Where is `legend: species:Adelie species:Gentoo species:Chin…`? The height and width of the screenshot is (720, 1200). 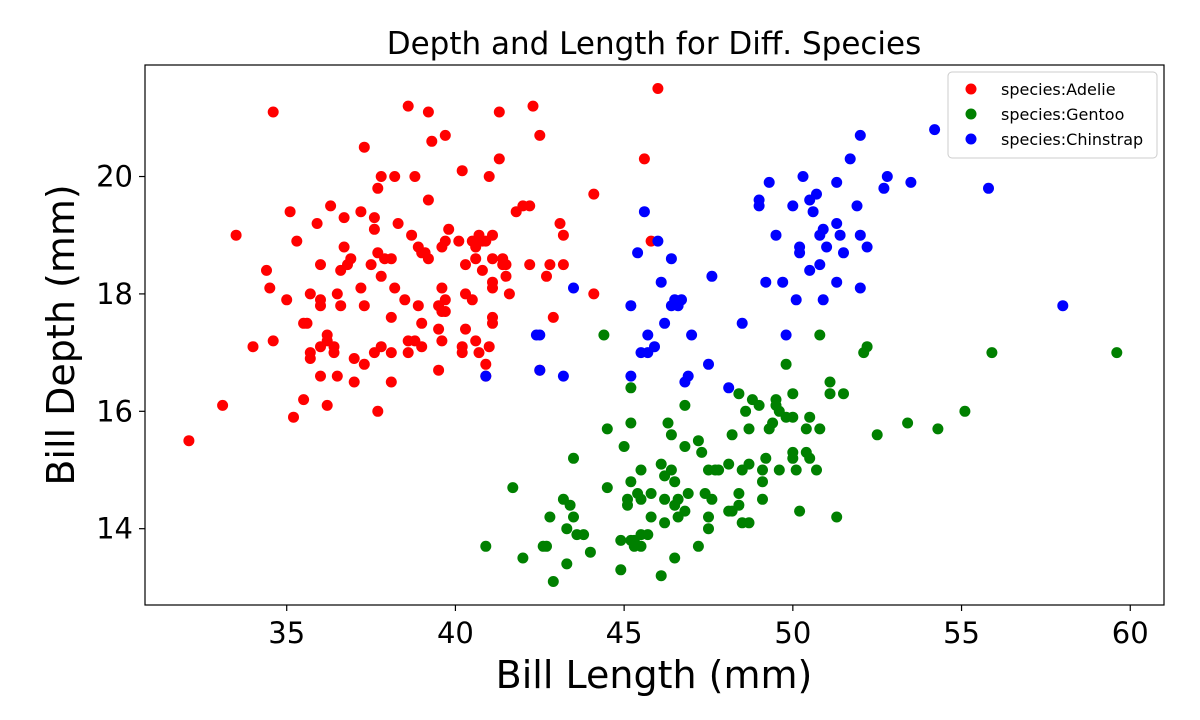 legend: species:Adelie species:Gentoo species:Chin… is located at coordinates (1052, 115).